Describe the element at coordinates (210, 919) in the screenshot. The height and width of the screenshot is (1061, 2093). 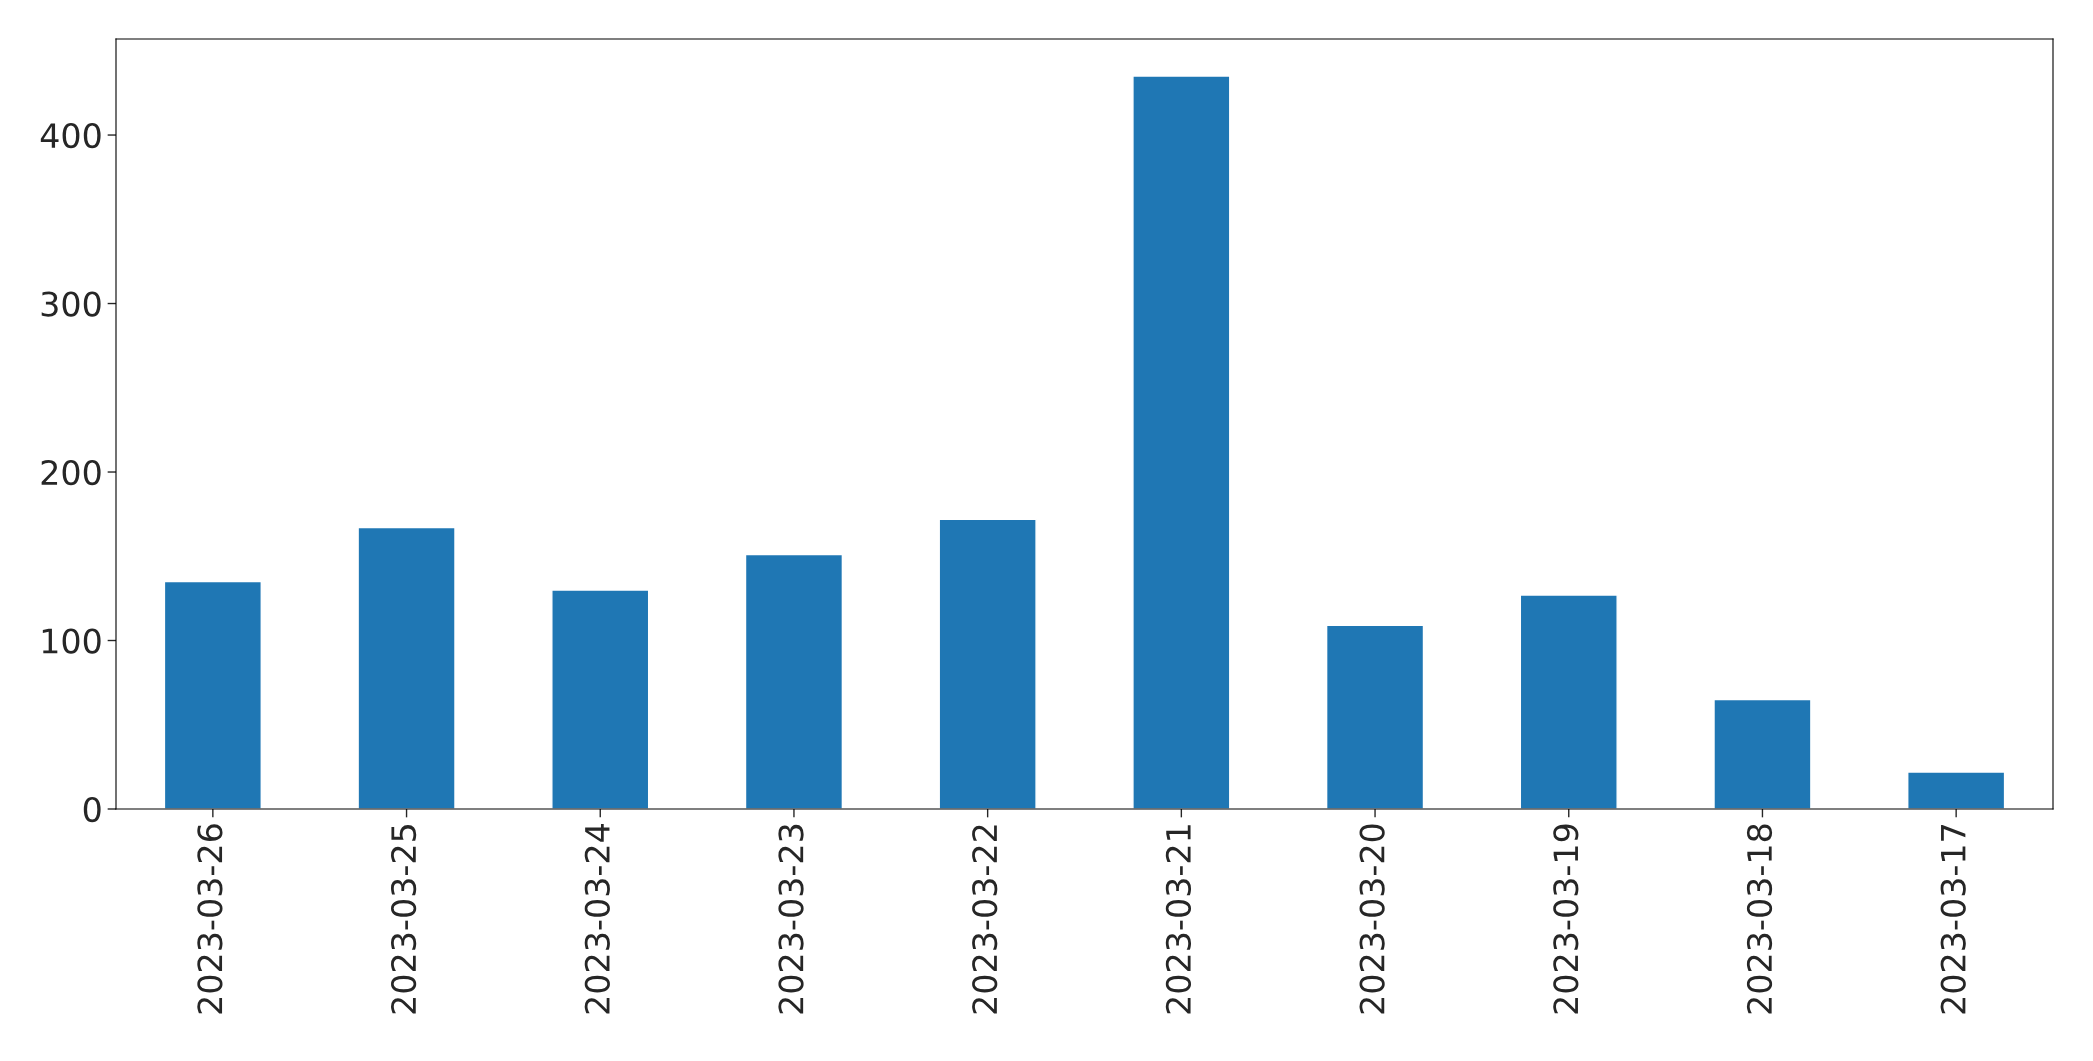
I see `x-tick-label: 2023-03-26` at that location.